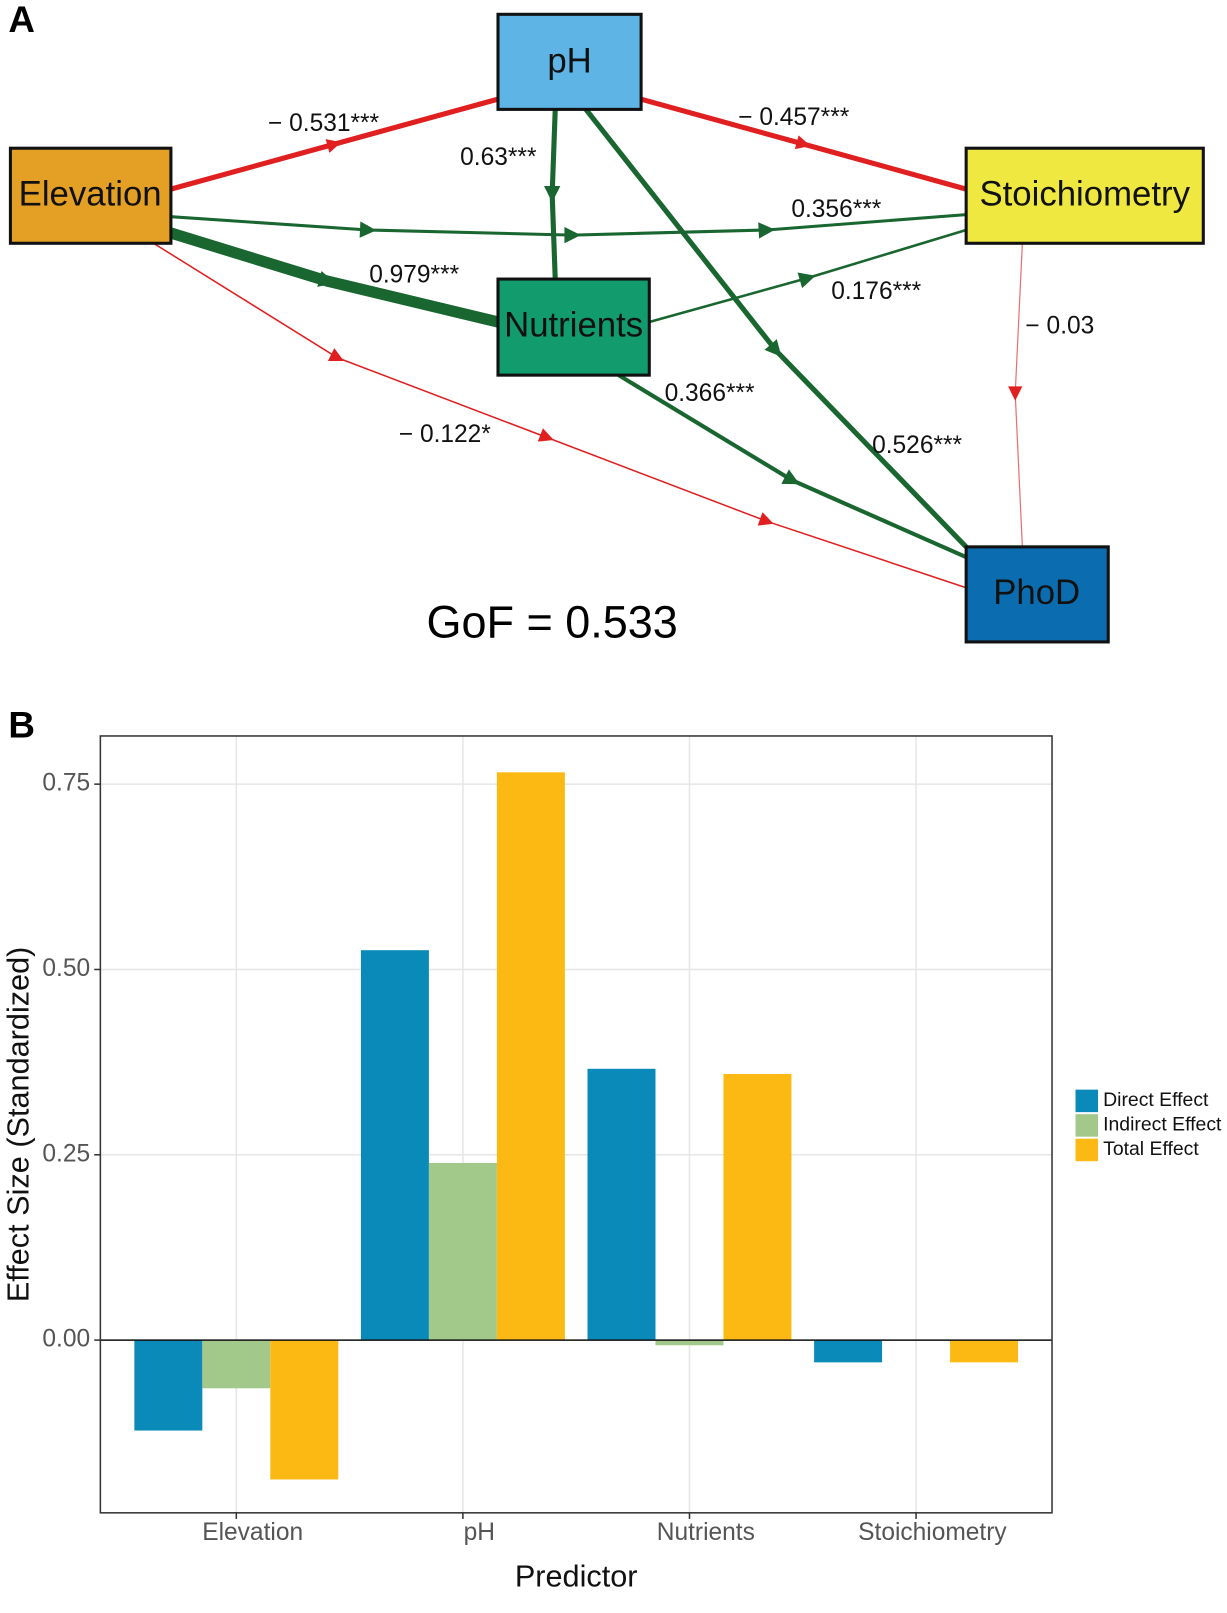 The image size is (1227, 1613). I want to click on edge-label: − 0.122*, so click(445, 434).